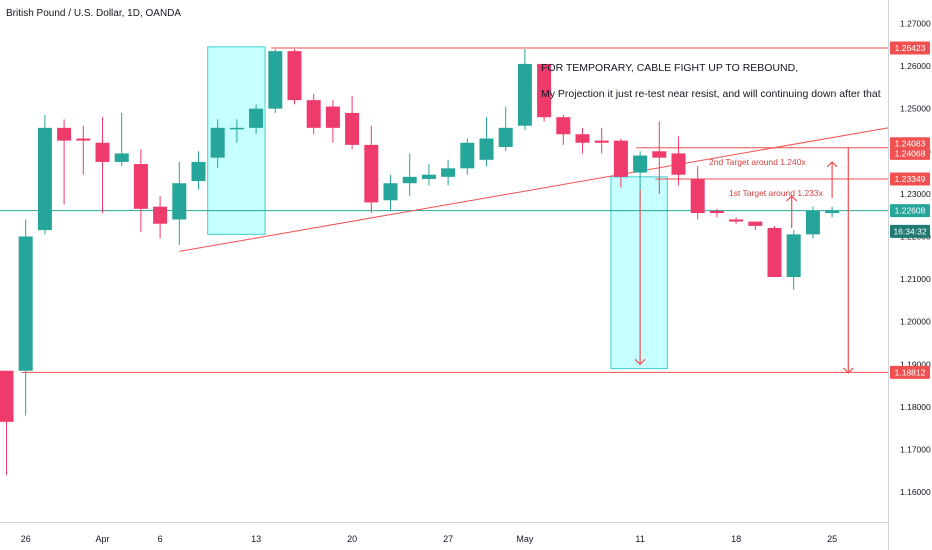 This screenshot has width=932, height=550. Describe the element at coordinates (736, 539) in the screenshot. I see `x-tick-label: 18` at that location.